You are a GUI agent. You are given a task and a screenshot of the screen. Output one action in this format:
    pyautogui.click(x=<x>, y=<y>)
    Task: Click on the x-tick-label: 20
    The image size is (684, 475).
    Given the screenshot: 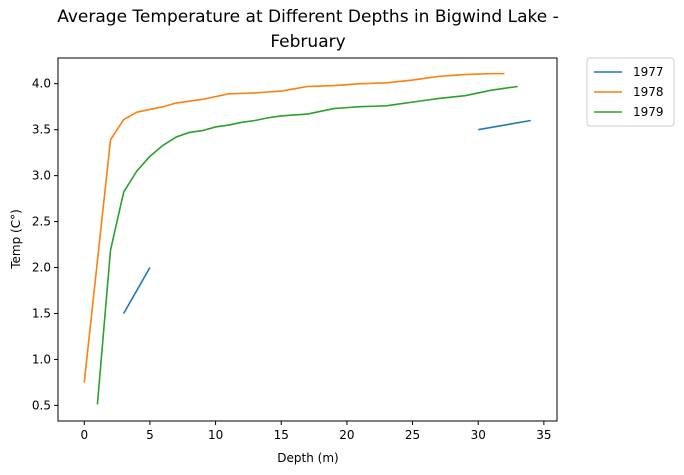 What is the action you would take?
    pyautogui.click(x=346, y=435)
    